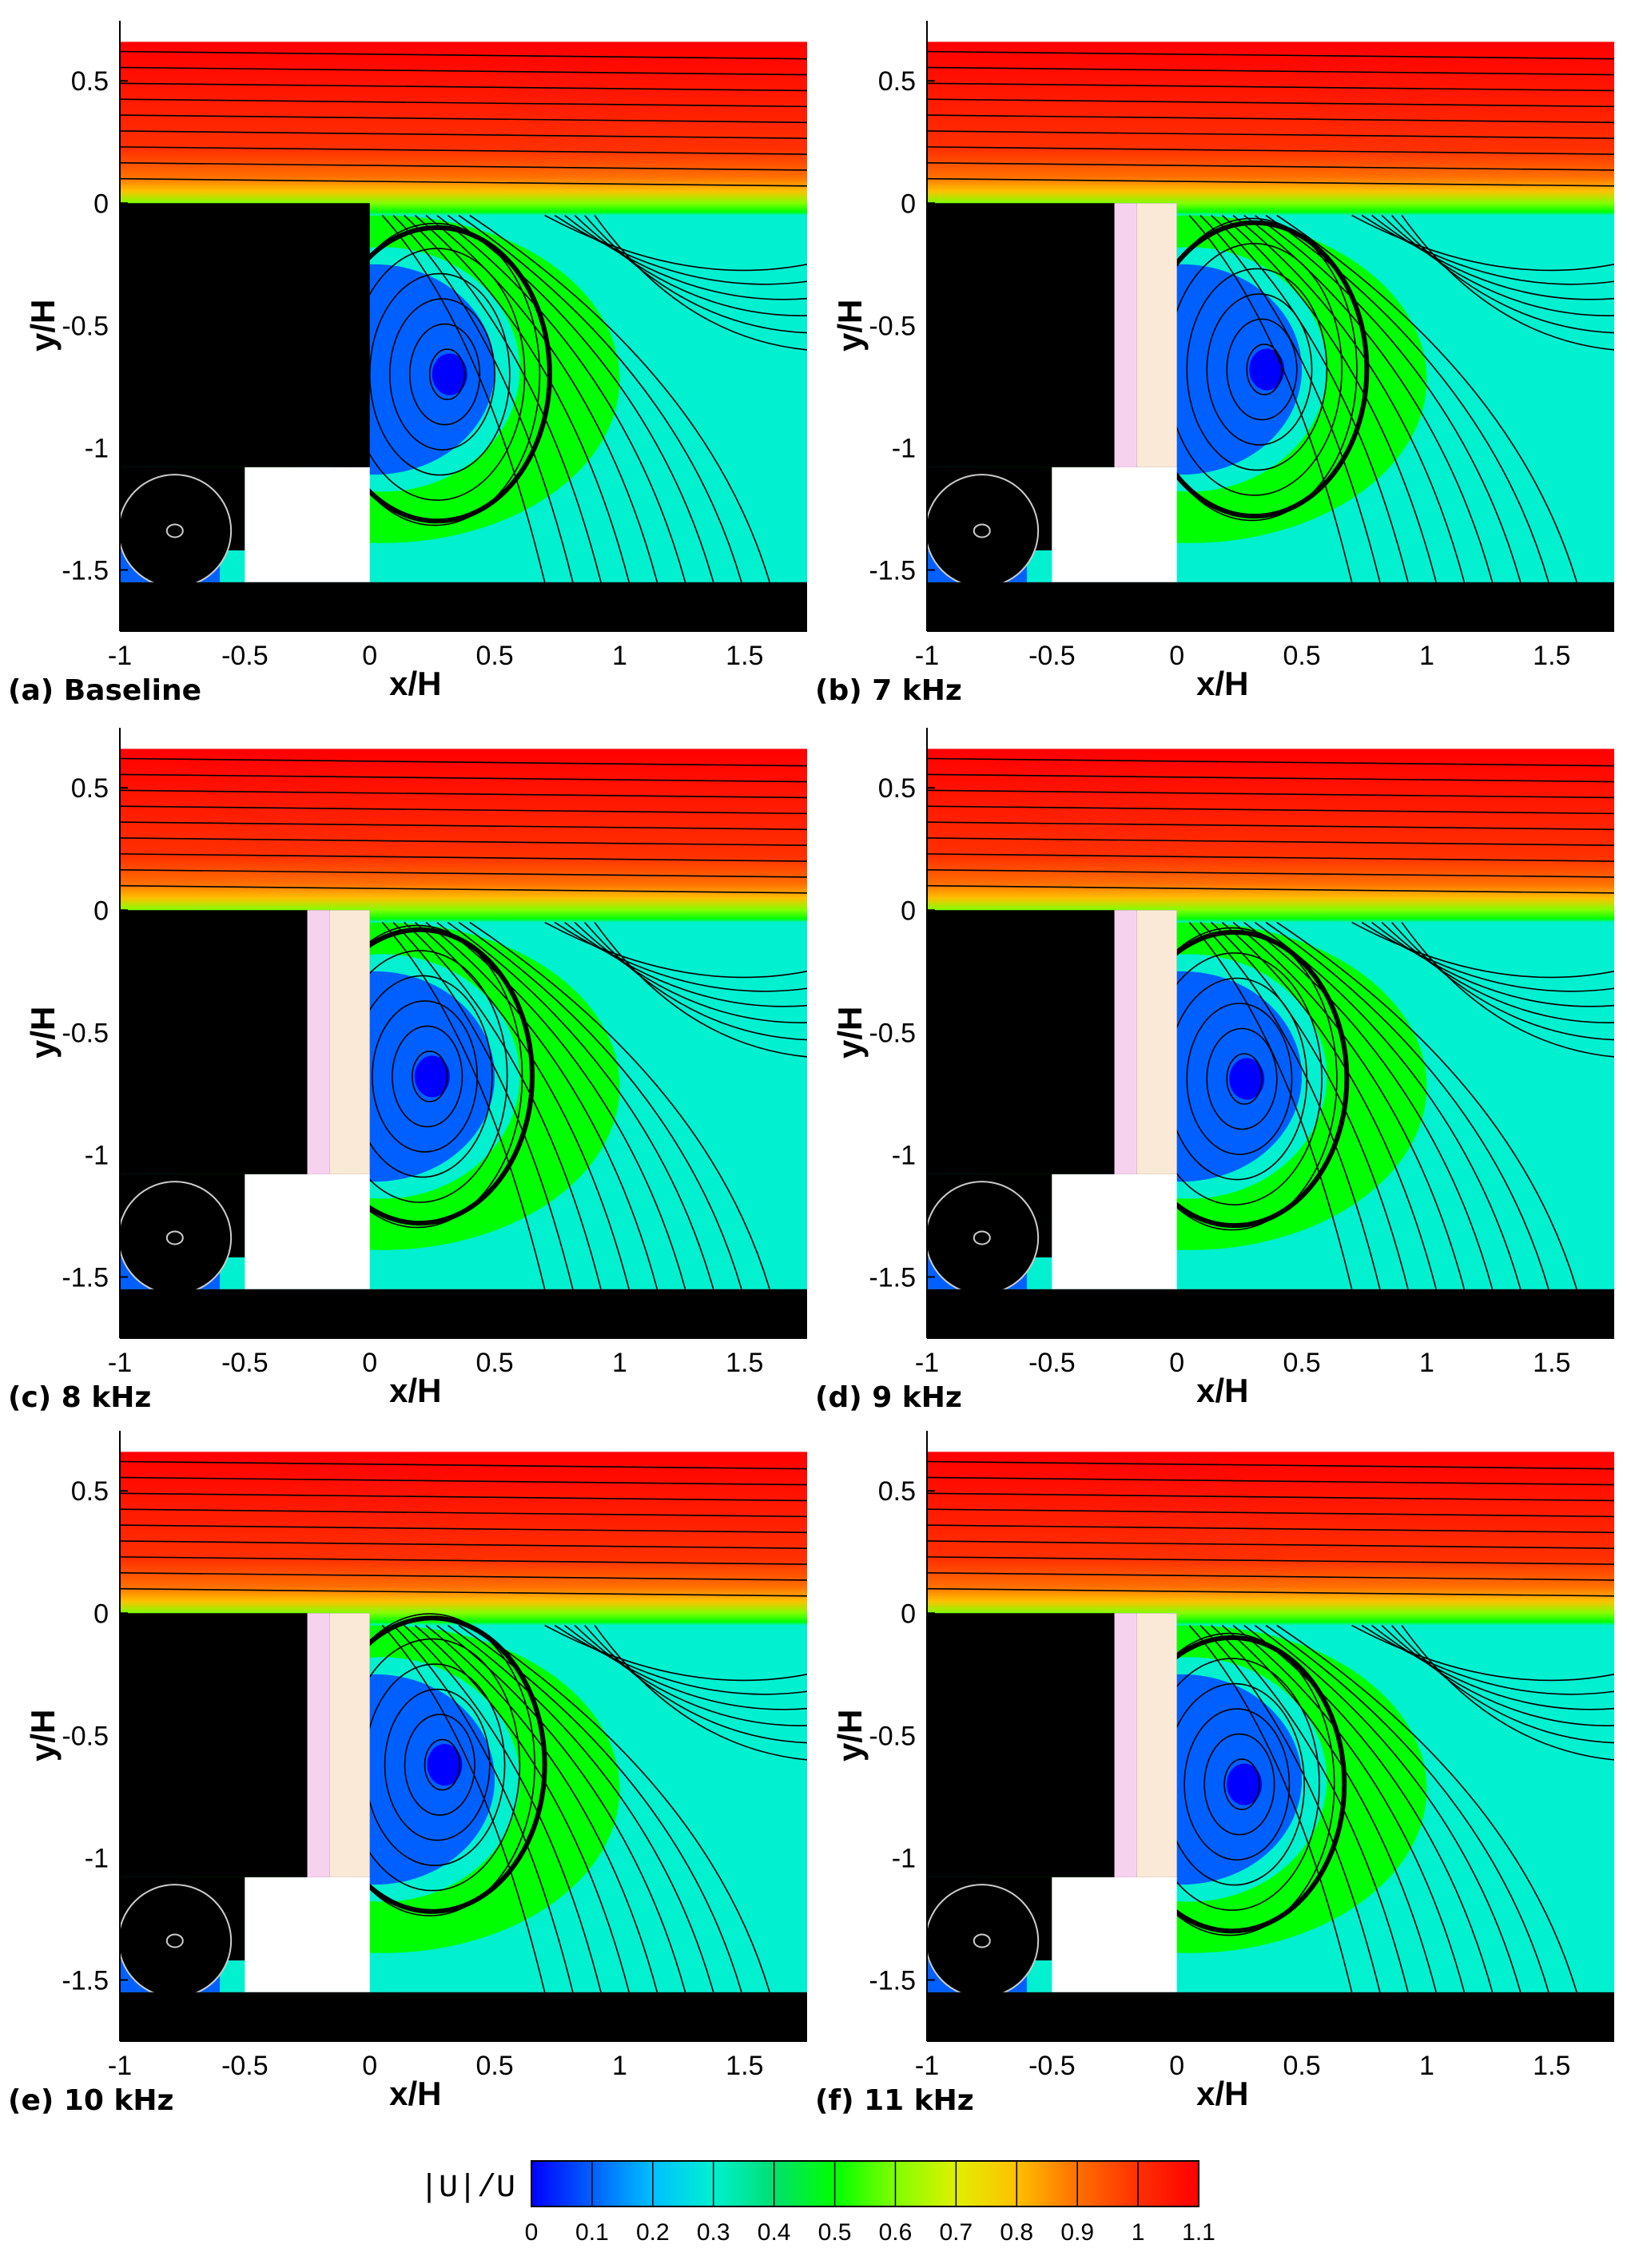  What do you see at coordinates (445, 1765) in the screenshot?
I see `vortex-core` at bounding box center [445, 1765].